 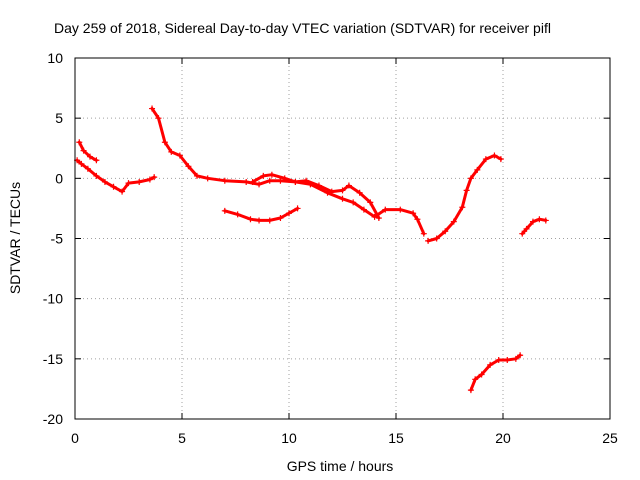 I want to click on y-tick-label: 5, so click(x=59, y=118).